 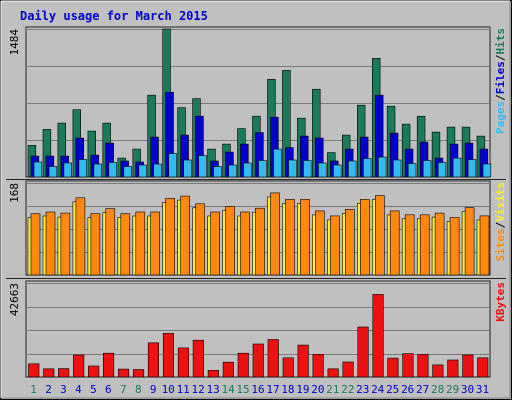 I want to click on day-label-16: 16, so click(x=257, y=389).